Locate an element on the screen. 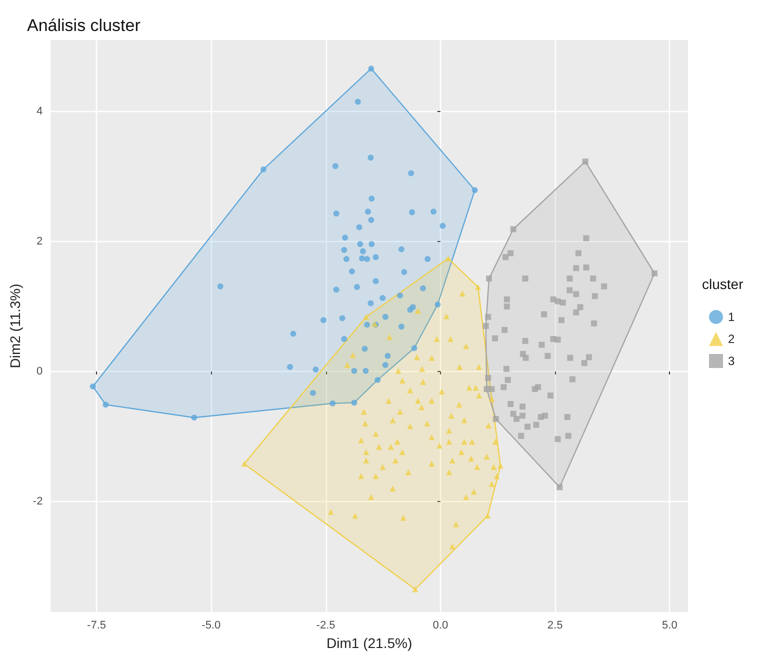  y-tick-label: -2 is located at coordinates (37, 502).